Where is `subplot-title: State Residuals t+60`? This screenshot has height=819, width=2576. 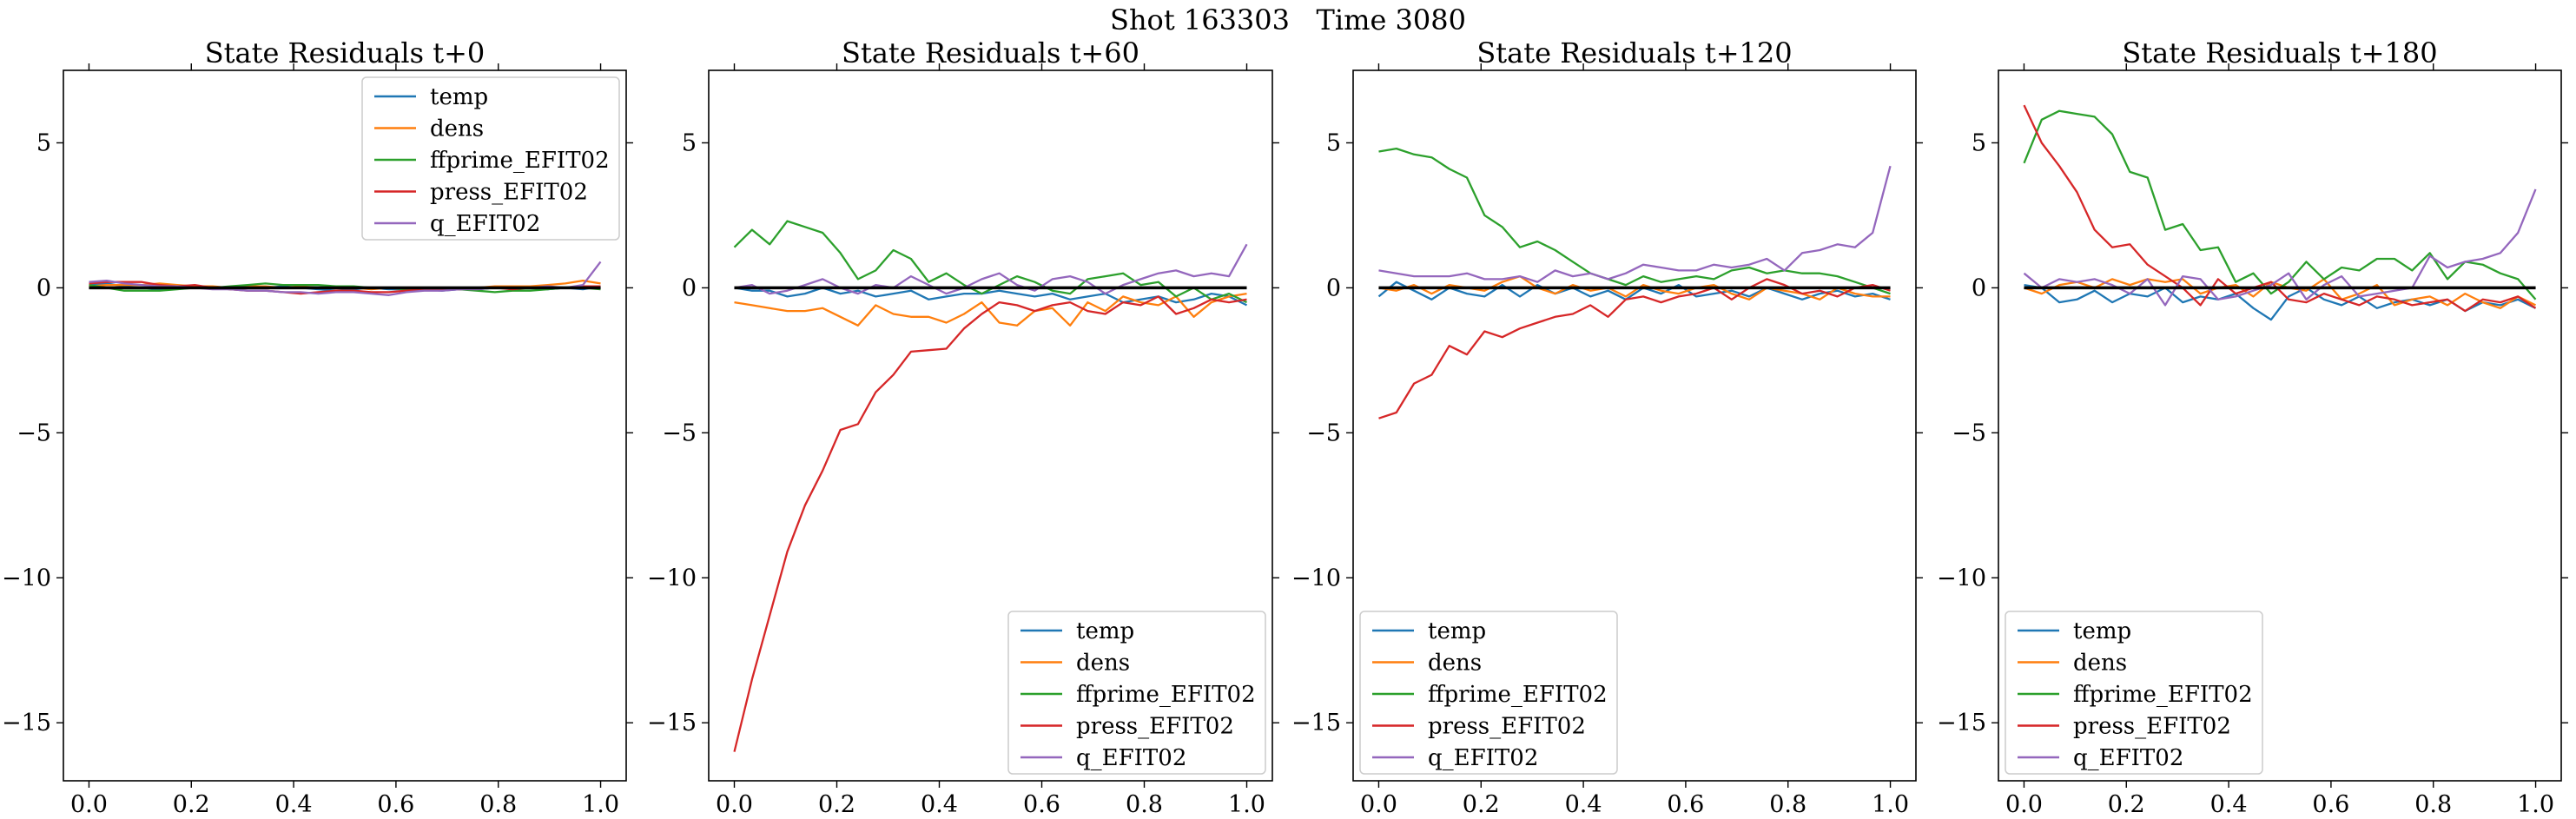 subplot-title: State Residuals t+60 is located at coordinates (990, 52).